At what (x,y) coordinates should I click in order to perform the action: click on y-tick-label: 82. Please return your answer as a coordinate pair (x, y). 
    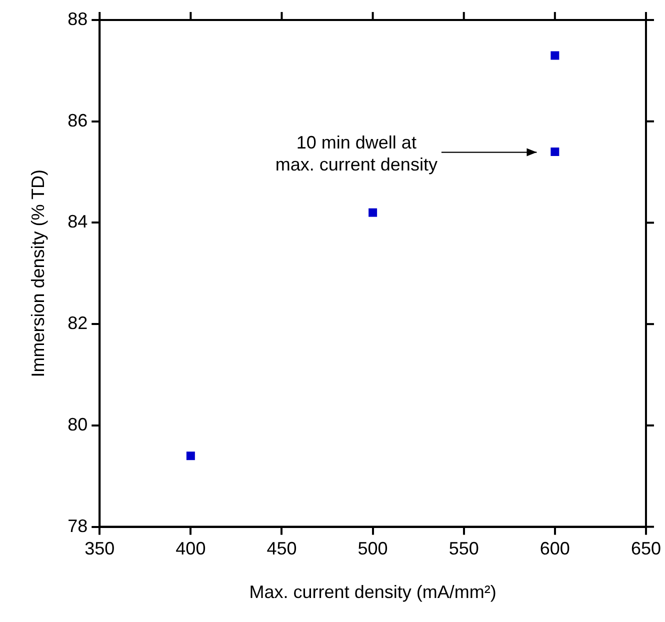
    Looking at the image, I should click on (78, 323).